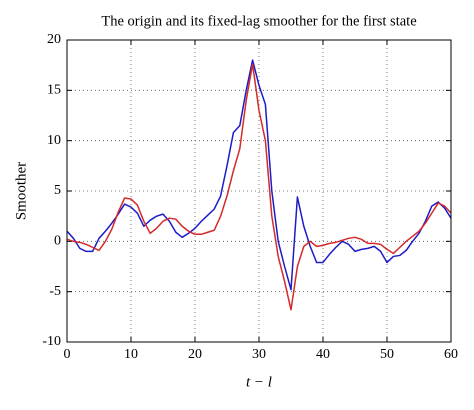 The image size is (474, 410). I want to click on y-tick-label: 10, so click(54, 140).